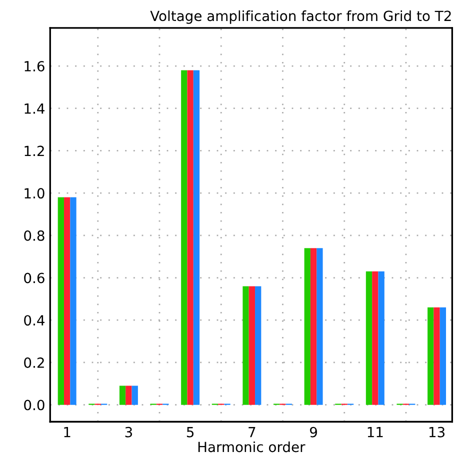 The height and width of the screenshot is (465, 460). Describe the element at coordinates (34, 151) in the screenshot. I see `y-tick-label: 1.2` at that location.